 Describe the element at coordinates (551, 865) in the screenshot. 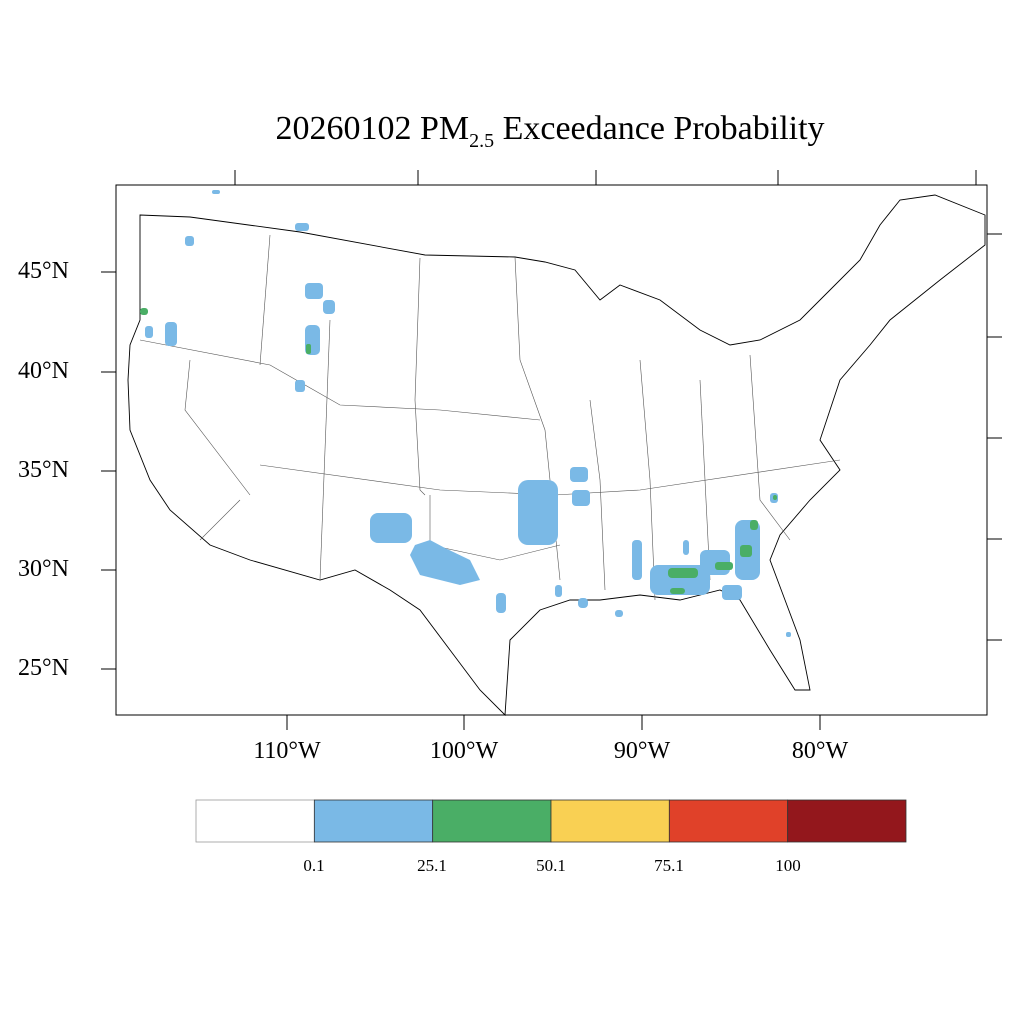

I see `colorbar-label: 50.1` at that location.